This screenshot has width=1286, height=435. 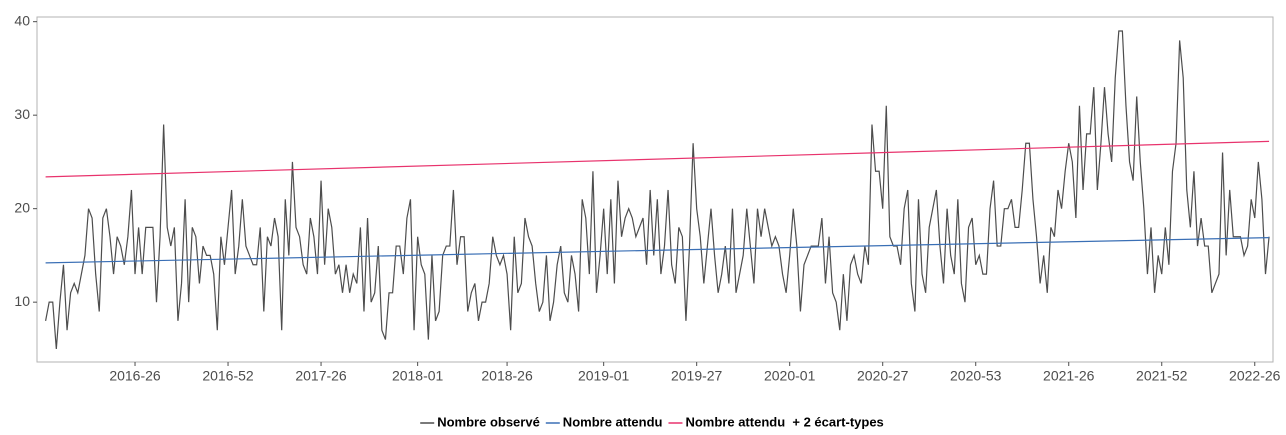 What do you see at coordinates (1069, 376) in the screenshot?
I see `x-tick-label: 2021-26` at bounding box center [1069, 376].